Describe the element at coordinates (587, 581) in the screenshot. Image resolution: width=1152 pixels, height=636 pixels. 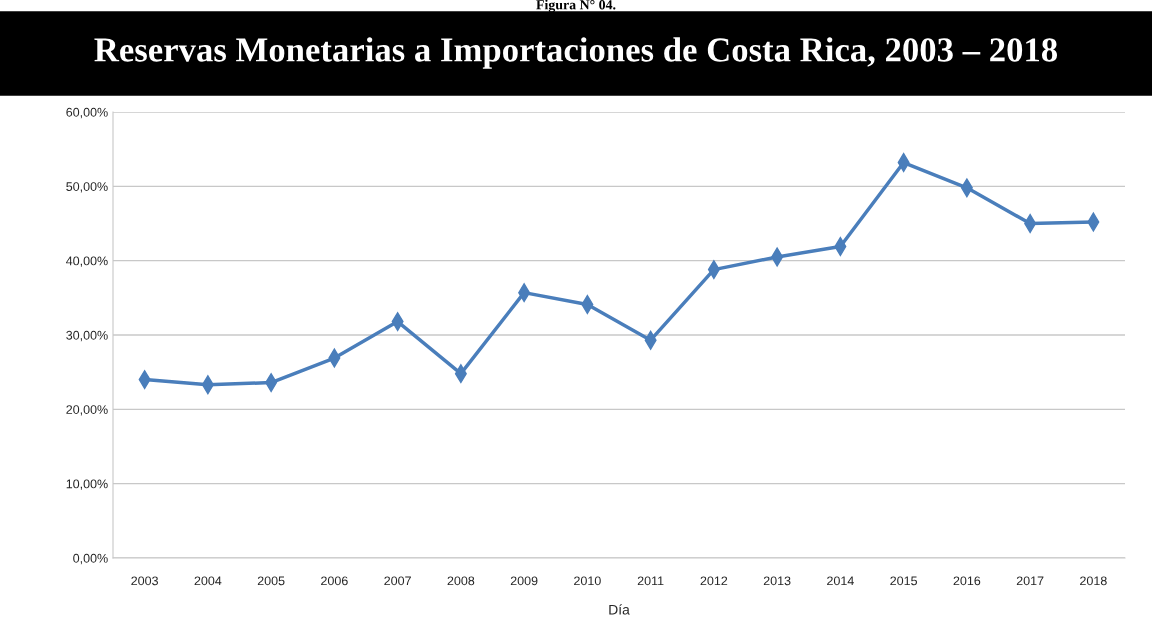
I see `x-tick-label: 2010` at that location.